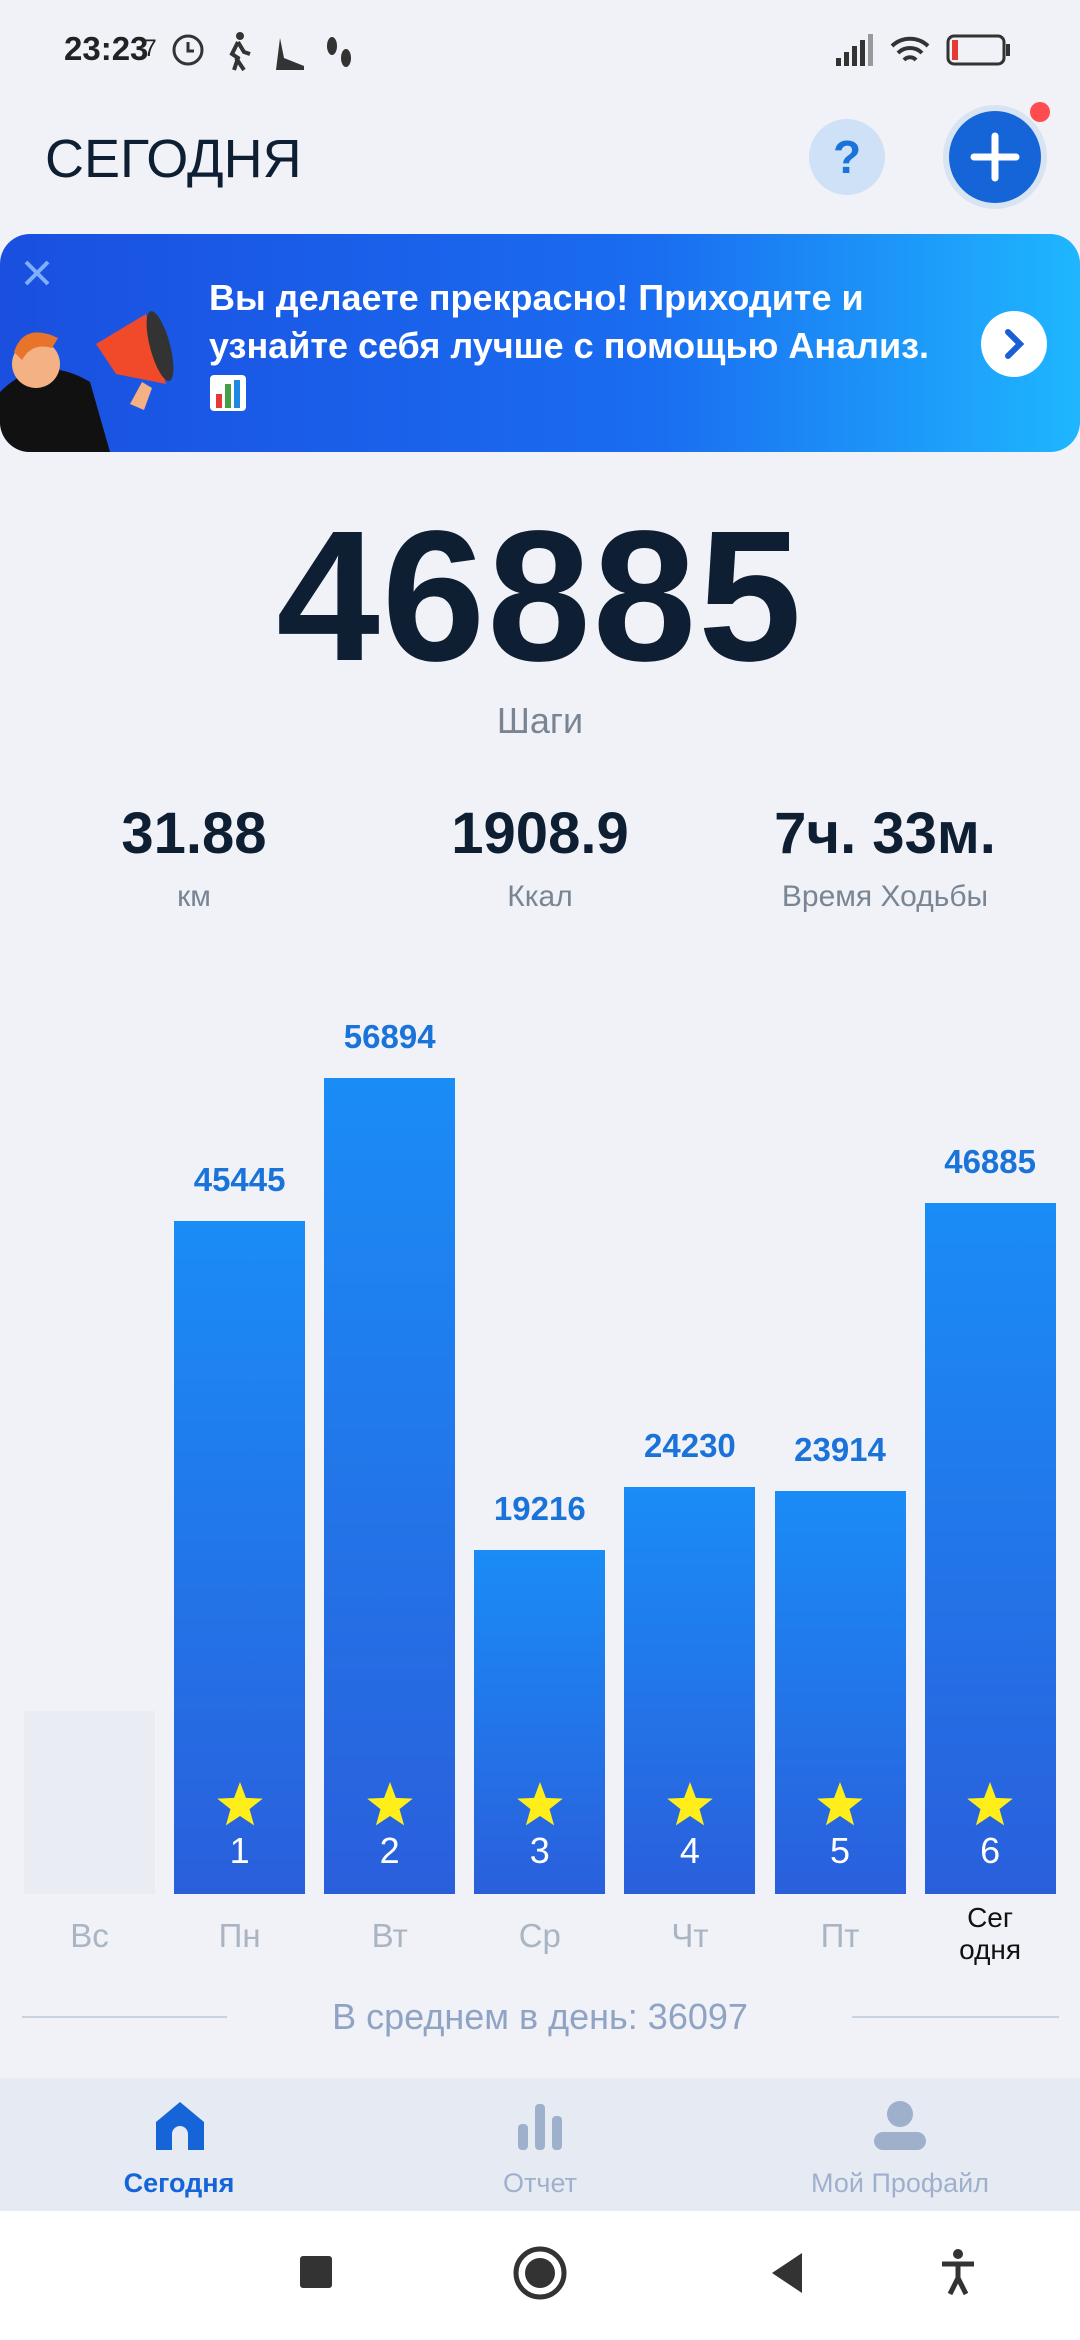 The width and height of the screenshot is (1080, 2340). Describe the element at coordinates (787, 2273) in the screenshot. I see `back-button` at that location.